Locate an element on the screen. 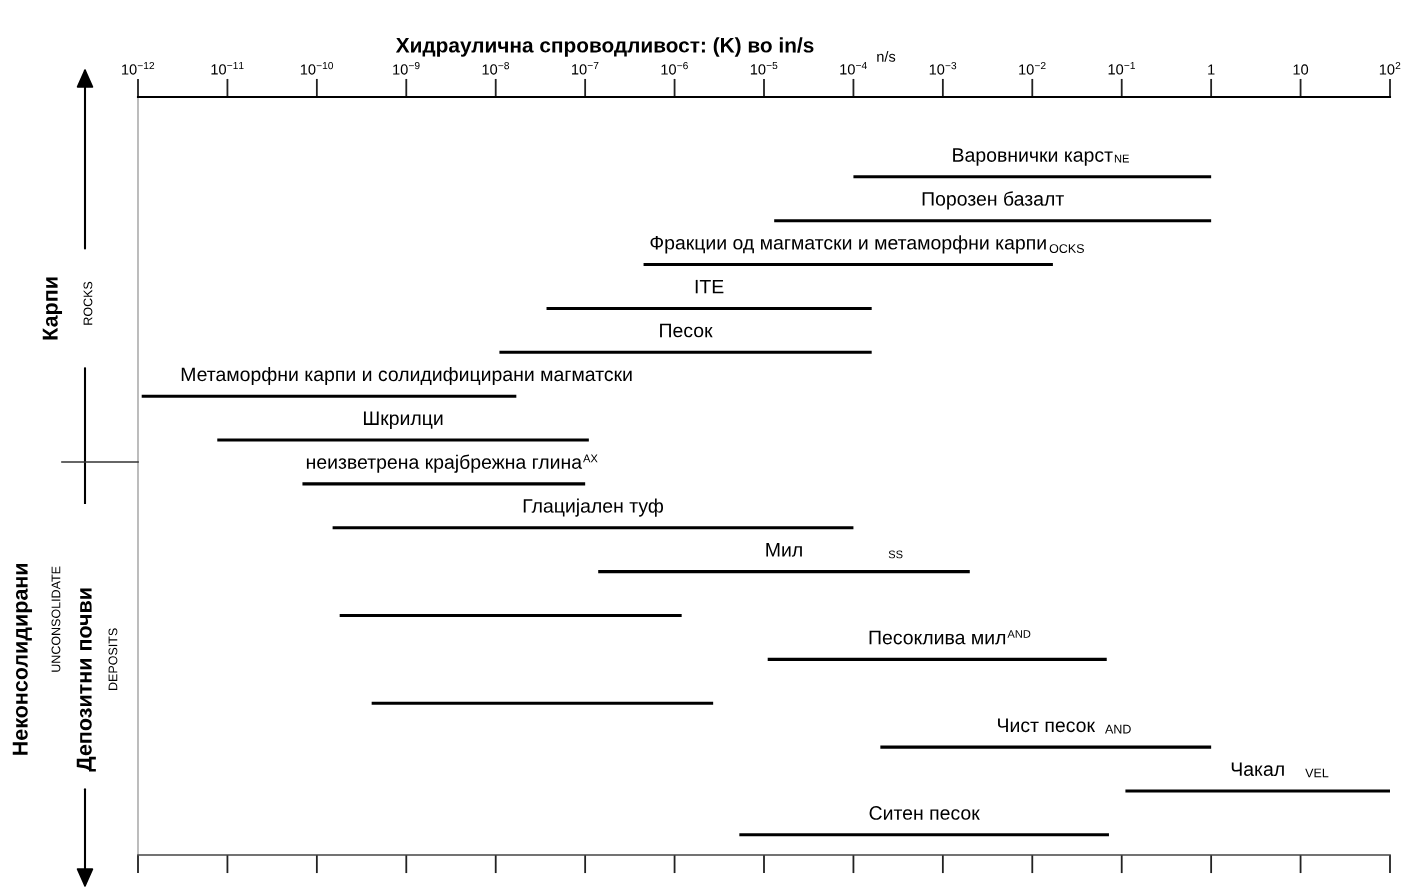  y-tick-label: Чист песок is located at coordinates (1047, 725).